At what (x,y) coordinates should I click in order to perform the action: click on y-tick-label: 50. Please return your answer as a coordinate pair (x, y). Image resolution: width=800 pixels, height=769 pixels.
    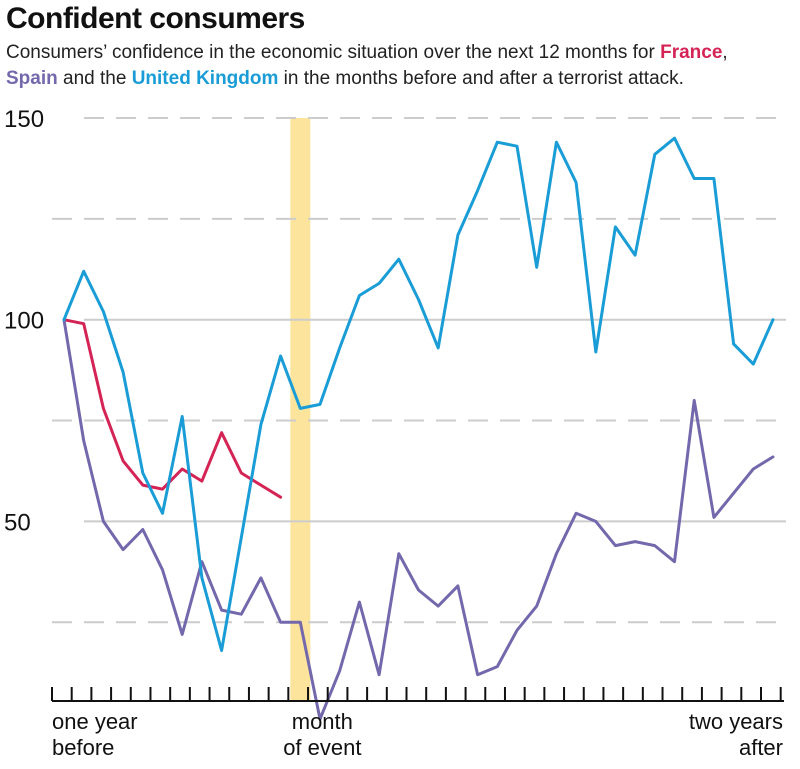
    Looking at the image, I should click on (17, 522).